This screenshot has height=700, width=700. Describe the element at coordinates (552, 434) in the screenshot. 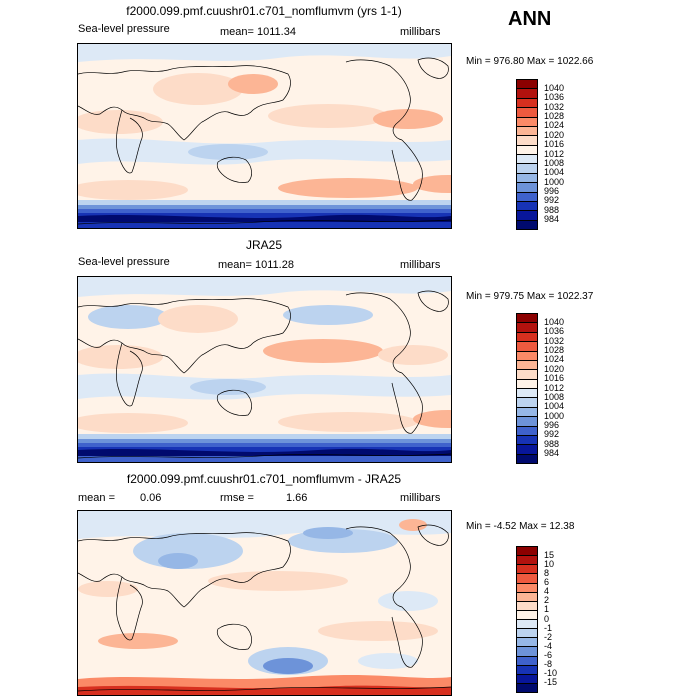

I see `colorbar-label: 992` at that location.